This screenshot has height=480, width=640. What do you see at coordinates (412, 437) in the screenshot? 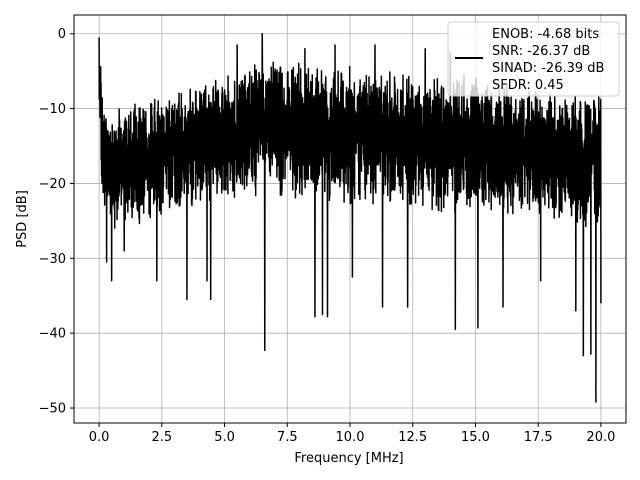
I see `x-tick-label: 12.5` at bounding box center [412, 437].